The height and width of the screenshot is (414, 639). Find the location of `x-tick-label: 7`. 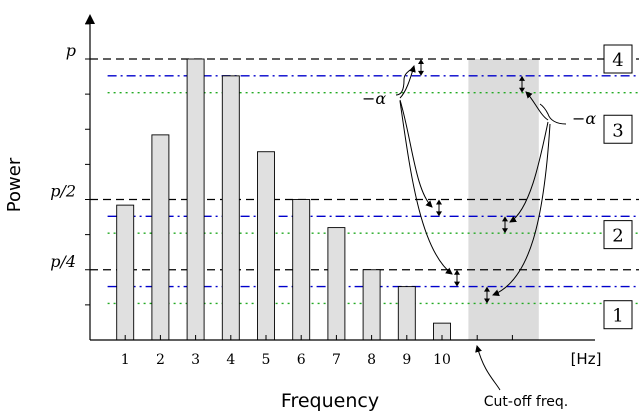

x-tick-label: 7 is located at coordinates (336, 360).